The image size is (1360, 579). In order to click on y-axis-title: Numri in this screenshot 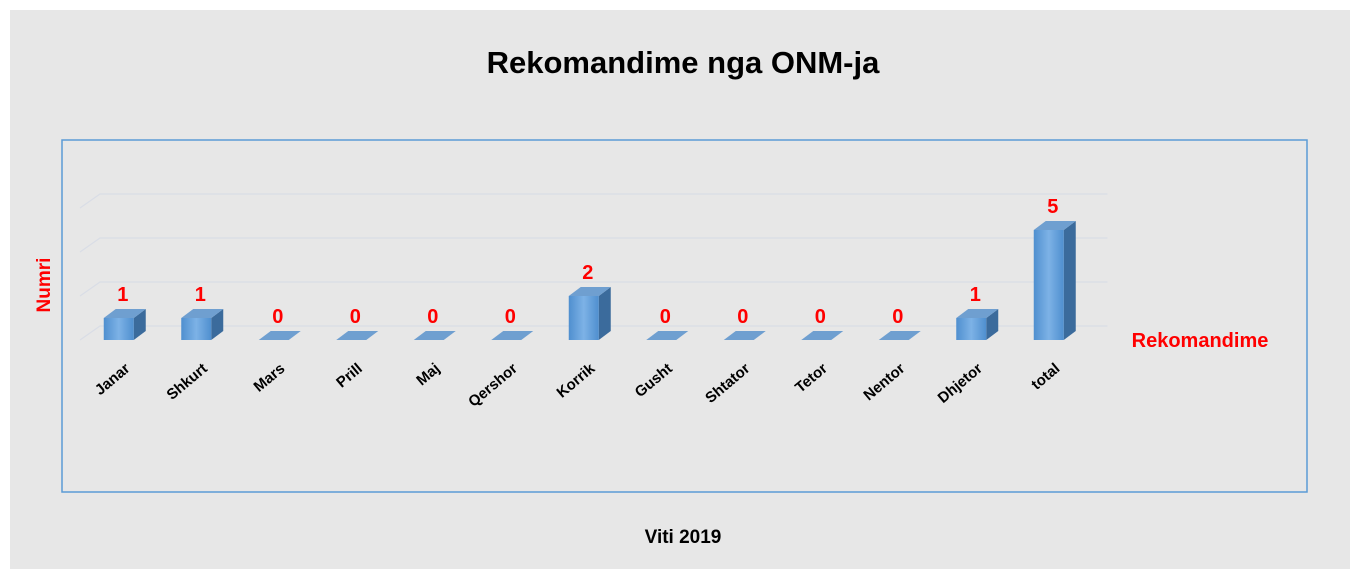, I will do `click(44, 285)`.